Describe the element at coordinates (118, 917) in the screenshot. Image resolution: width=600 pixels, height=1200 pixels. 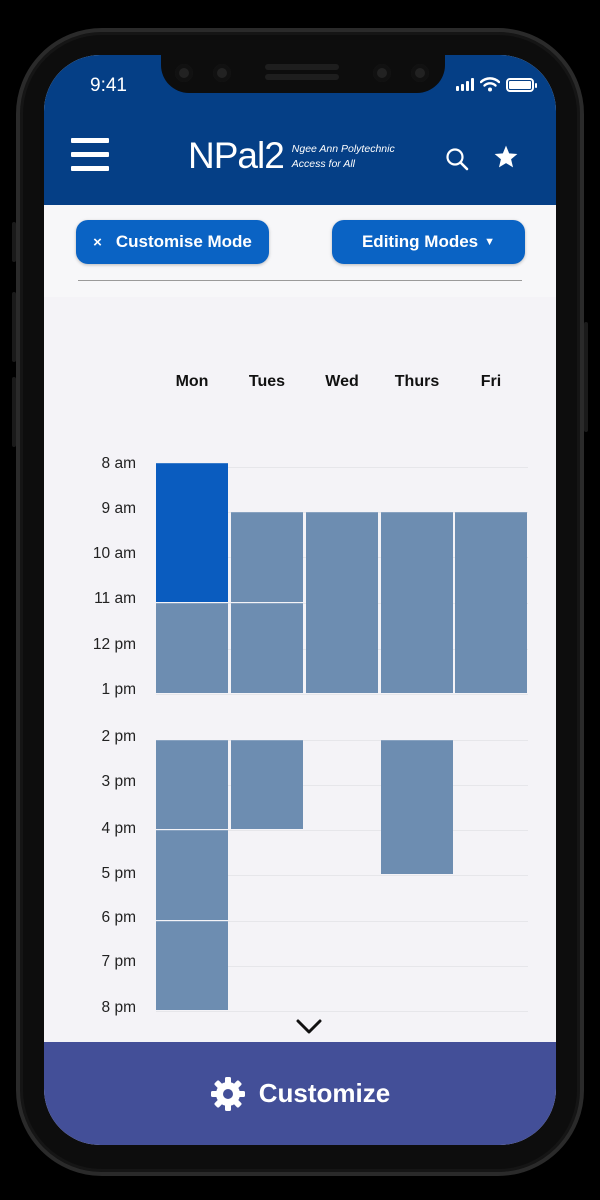
I see `time-label: 6 pm` at that location.